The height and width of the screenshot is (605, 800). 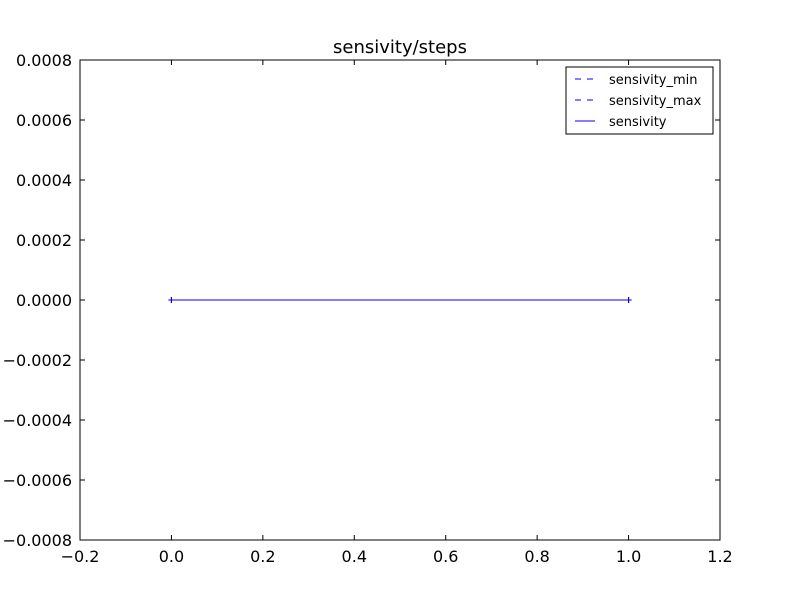 What do you see at coordinates (44, 300) in the screenshot?
I see `y-tick-label: 0.0000` at bounding box center [44, 300].